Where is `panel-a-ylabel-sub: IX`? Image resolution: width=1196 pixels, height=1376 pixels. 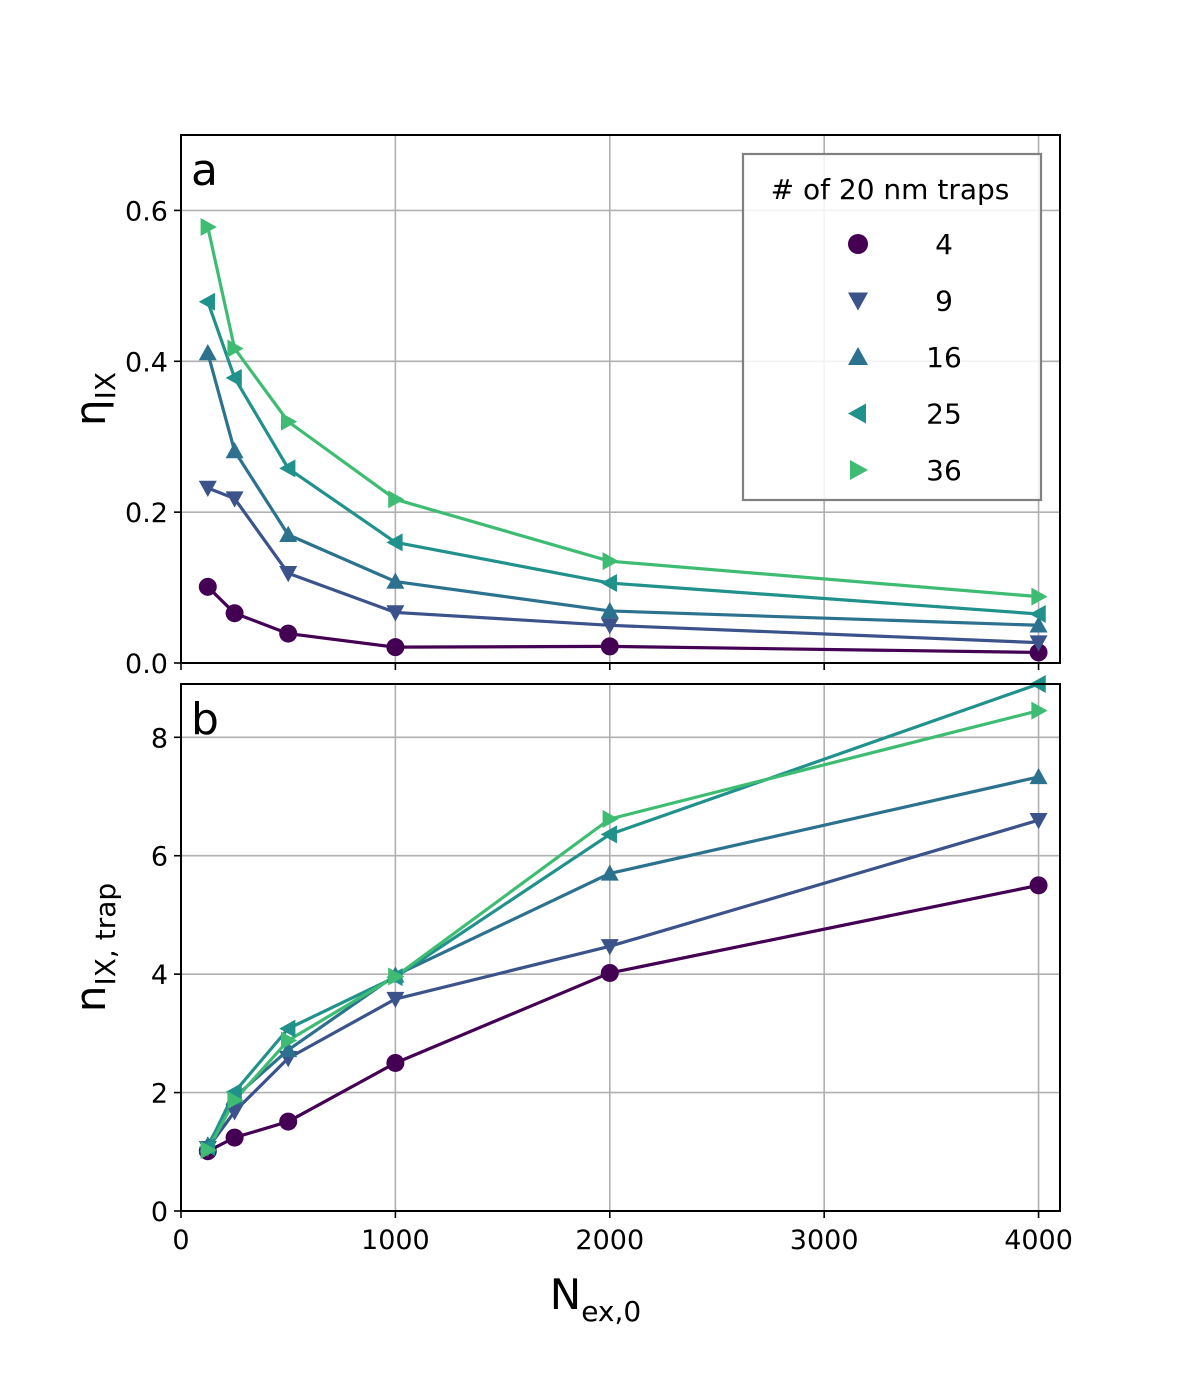
panel-a-ylabel-sub: IX is located at coordinates (105, 385).